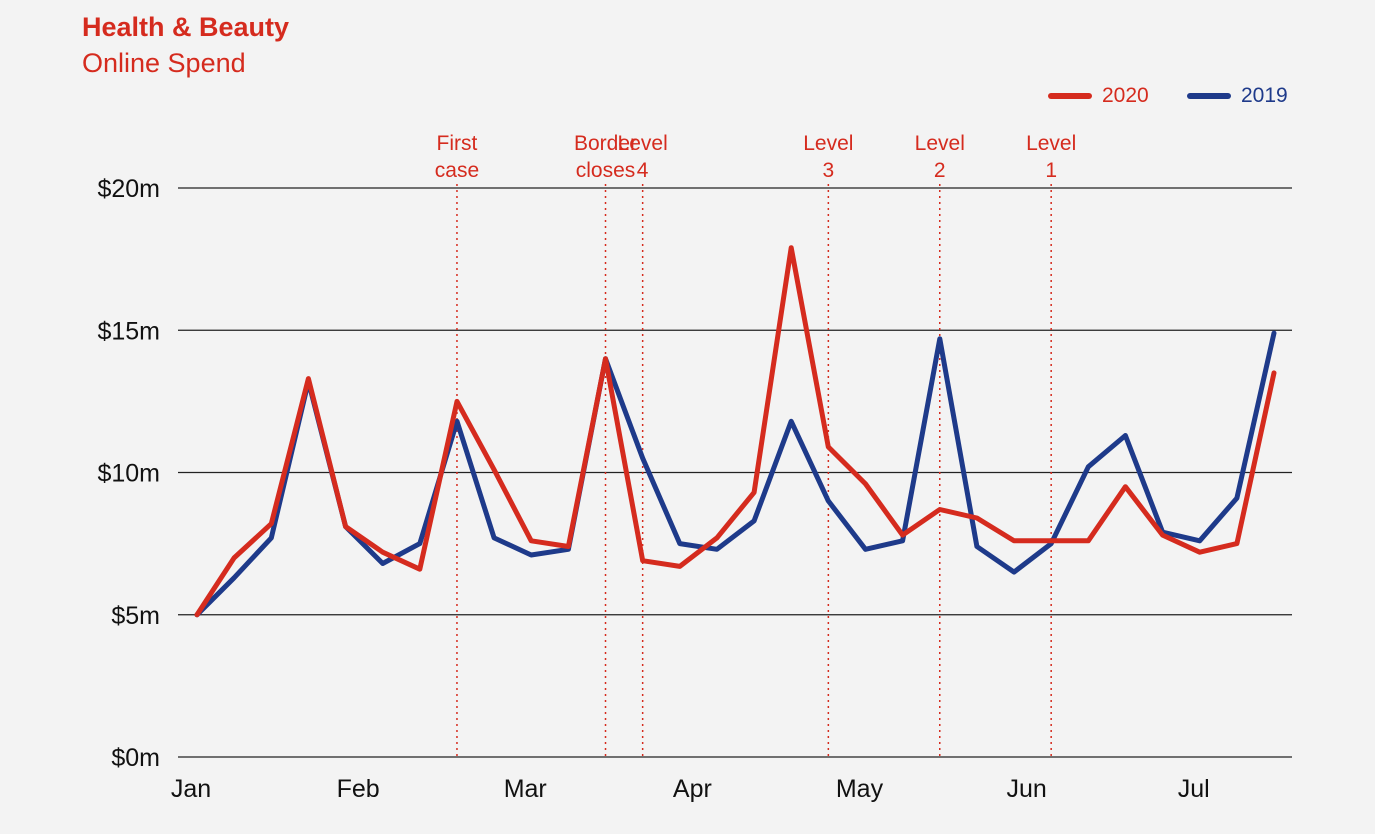 The image size is (1375, 834). What do you see at coordinates (358, 789) in the screenshot?
I see `x-tick-label: Feb` at bounding box center [358, 789].